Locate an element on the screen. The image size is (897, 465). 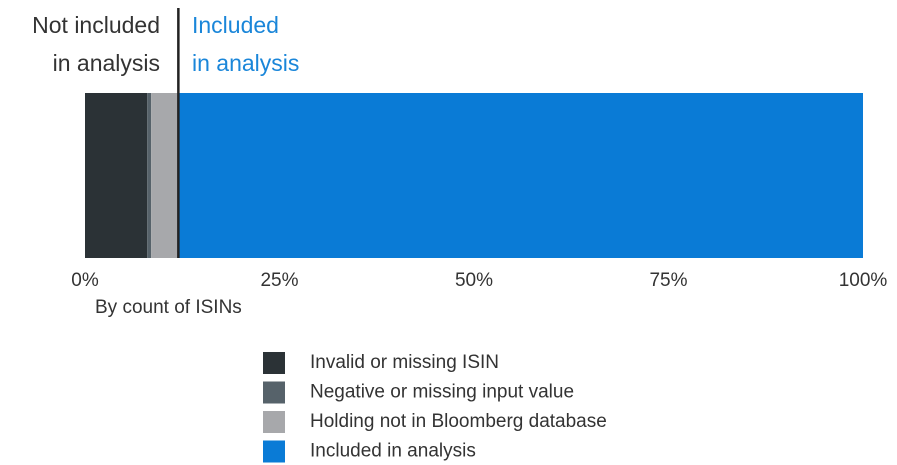
legend-label: Included in analysis is located at coordinates (393, 451).